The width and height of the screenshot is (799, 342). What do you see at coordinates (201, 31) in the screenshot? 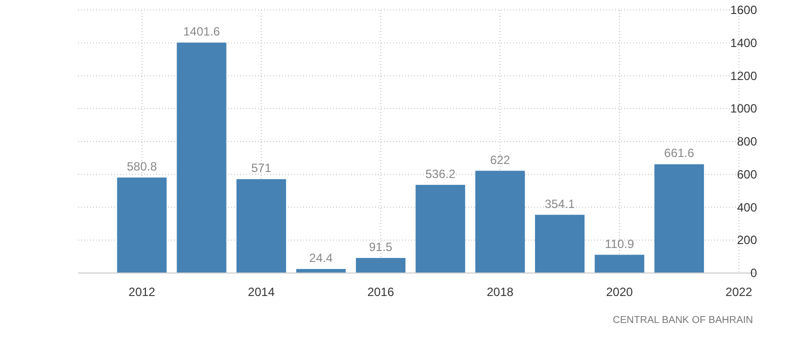
I see `data-label: 1401.6` at bounding box center [201, 31].